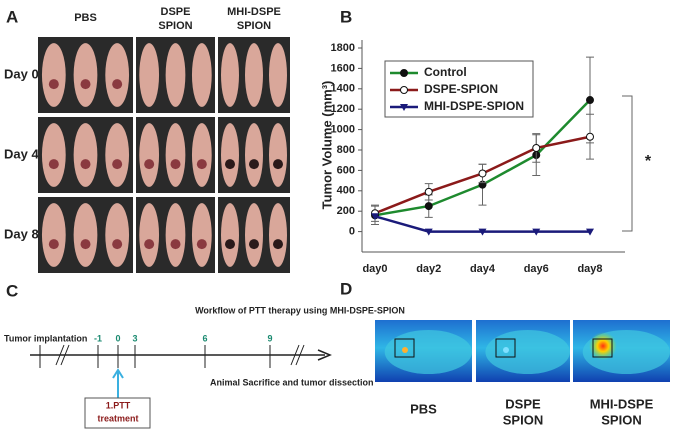  What do you see at coordinates (621, 419) in the screenshot?
I see `image-label: SPION` at bounding box center [621, 419].